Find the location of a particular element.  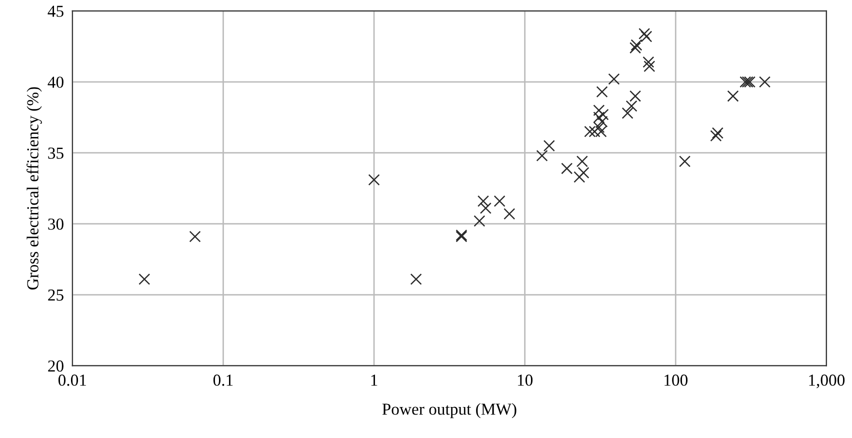

y-tick-label: 20 is located at coordinates (56, 366).